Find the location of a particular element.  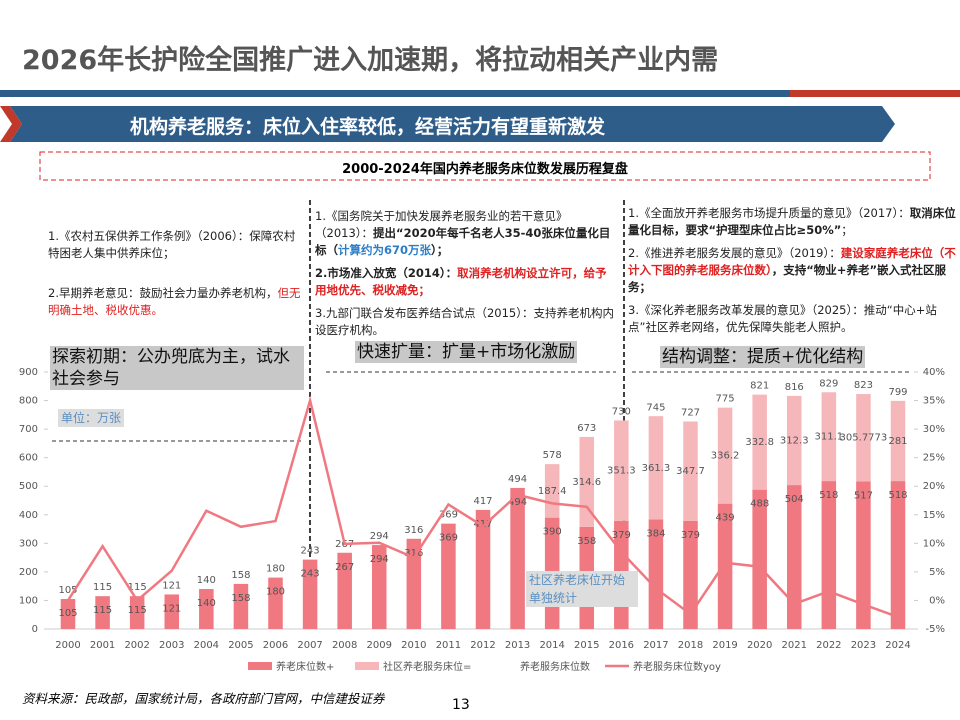

data-label: 518 is located at coordinates (897, 495).